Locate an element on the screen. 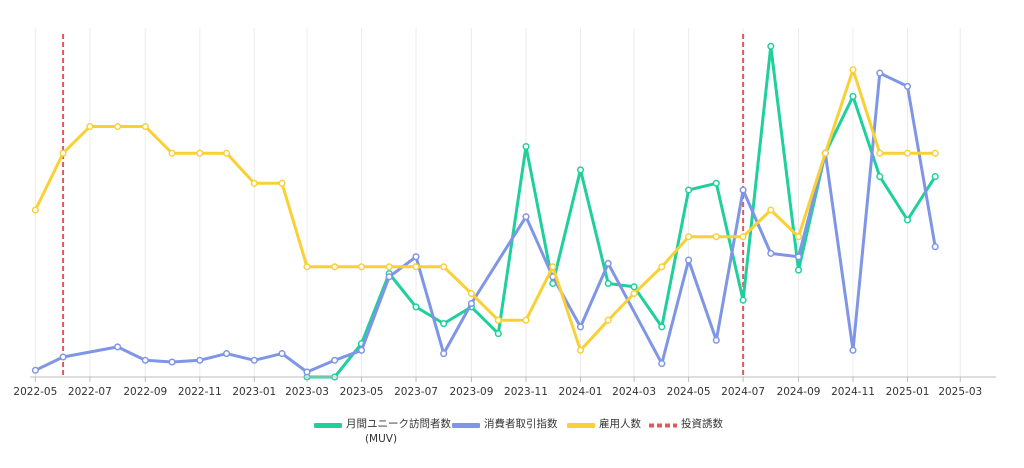 The image size is (1024, 468). legend-label-investment: 投資誘数 is located at coordinates (702, 423).